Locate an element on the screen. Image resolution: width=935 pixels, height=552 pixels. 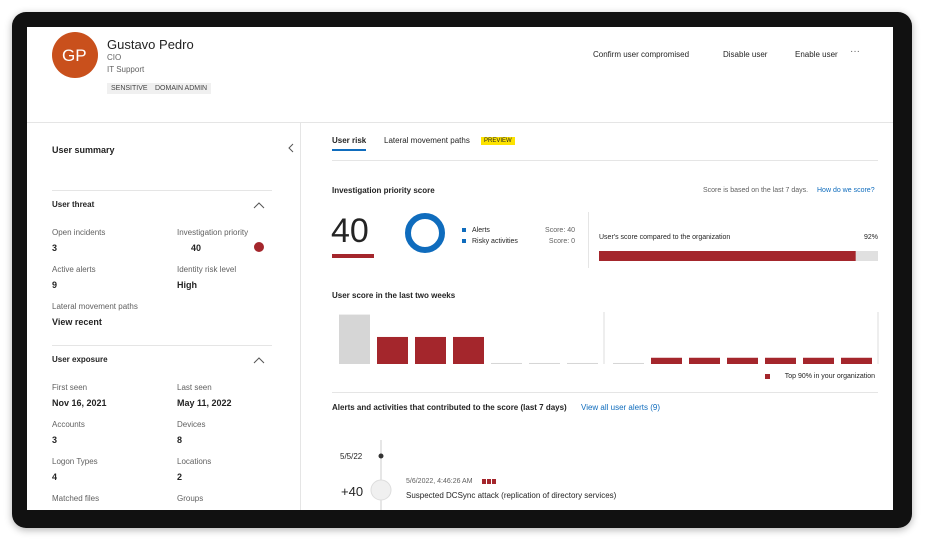
action: Enable user is located at coordinates (816, 54).